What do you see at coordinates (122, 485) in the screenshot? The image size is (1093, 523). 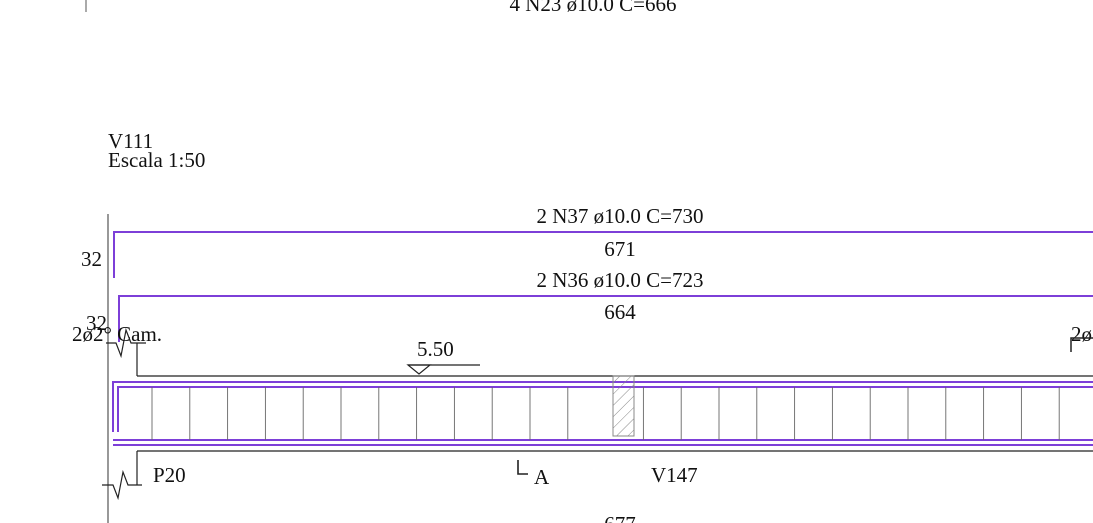 I see `break-symbol-bottom` at bounding box center [122, 485].